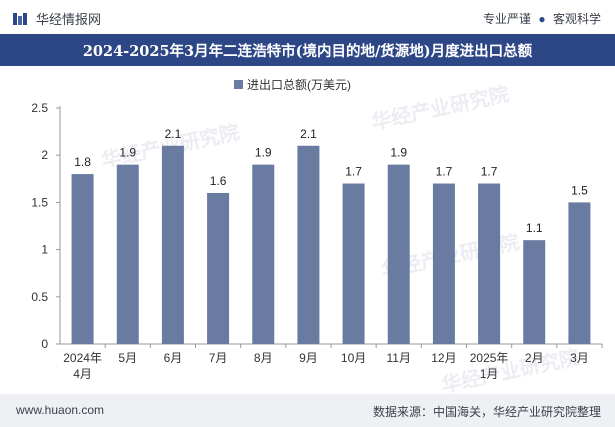 Image resolution: width=615 pixels, height=427 pixels. What do you see at coordinates (399, 358) in the screenshot?
I see `x-tick-label: 11月` at bounding box center [399, 358].